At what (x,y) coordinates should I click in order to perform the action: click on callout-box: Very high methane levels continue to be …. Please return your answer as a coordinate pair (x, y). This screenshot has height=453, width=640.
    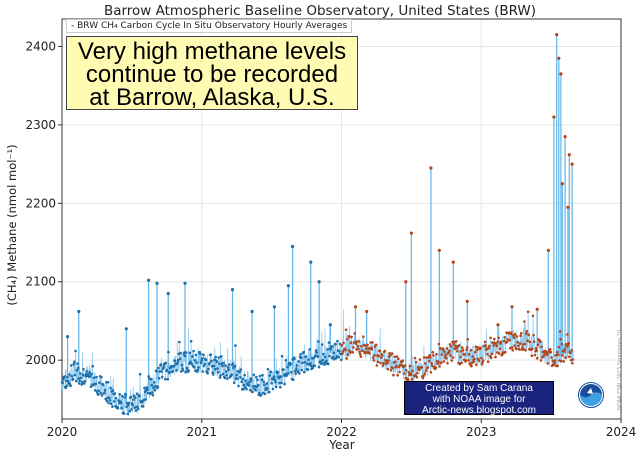
    Looking at the image, I should click on (212, 73).